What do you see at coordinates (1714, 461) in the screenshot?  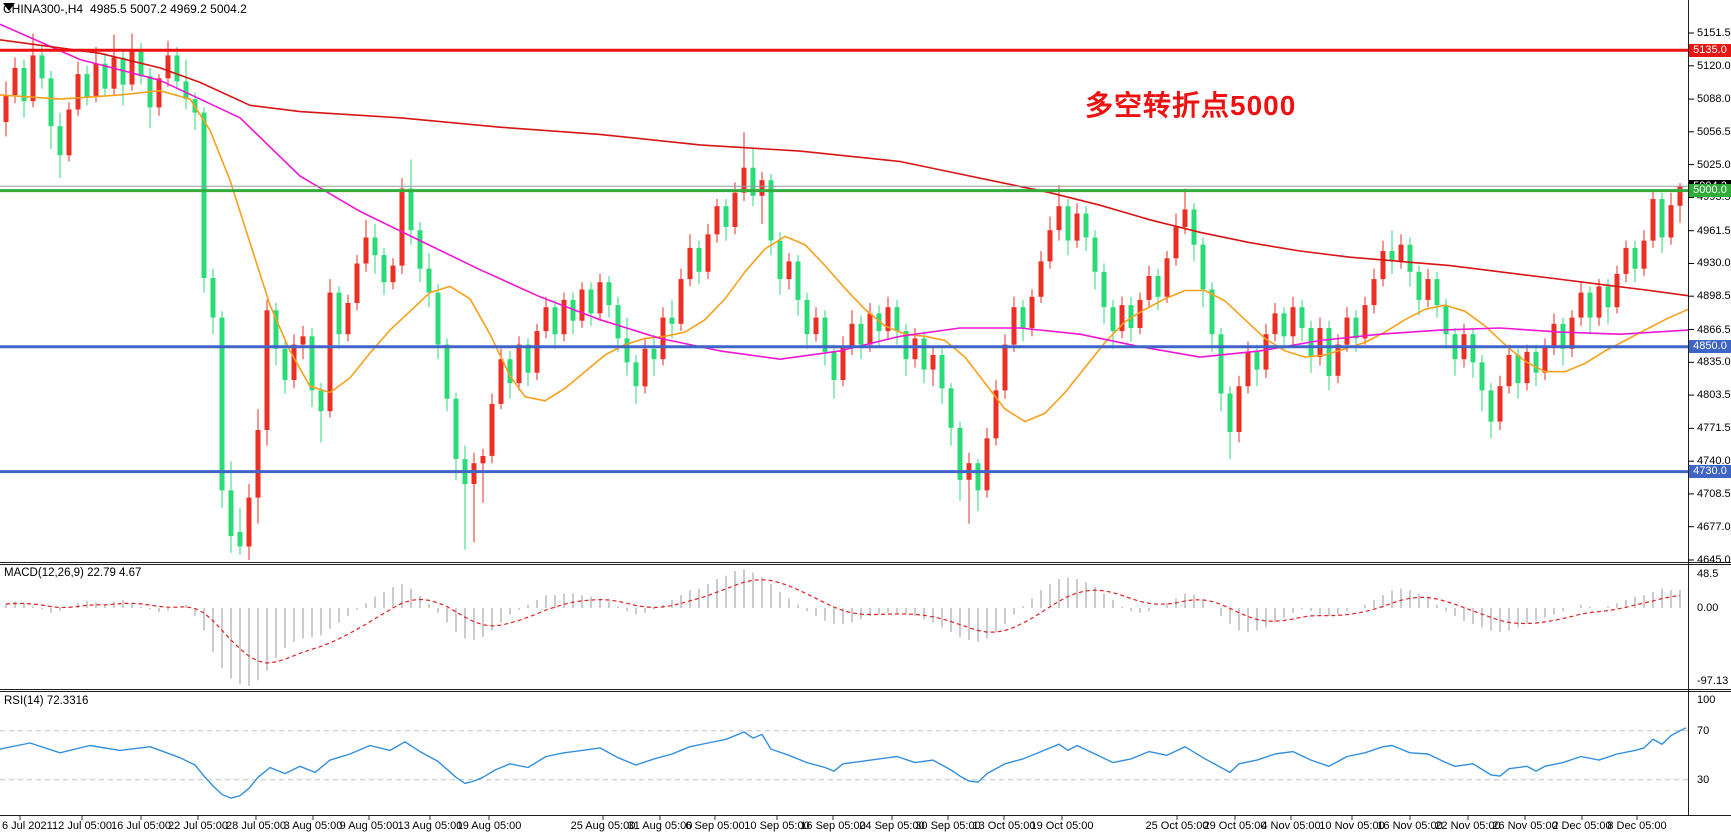 I see `price-tick-label: 4740.0` at bounding box center [1714, 461].